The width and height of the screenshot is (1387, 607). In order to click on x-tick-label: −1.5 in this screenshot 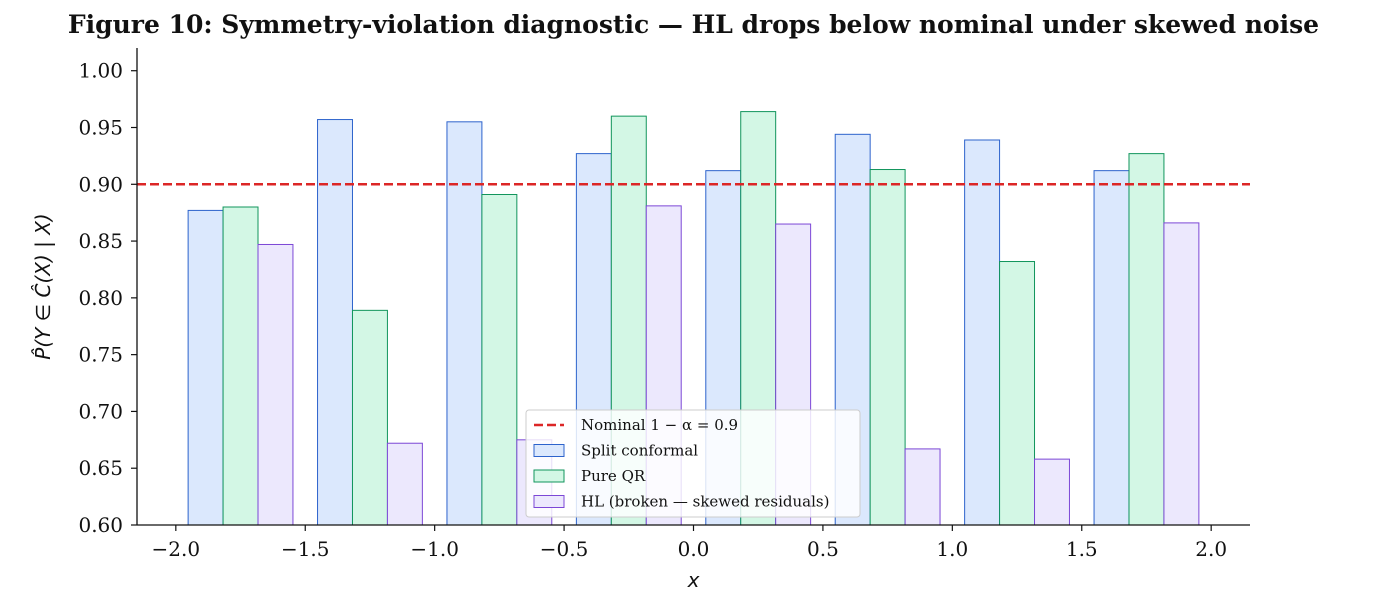, I will do `click(305, 549)`.